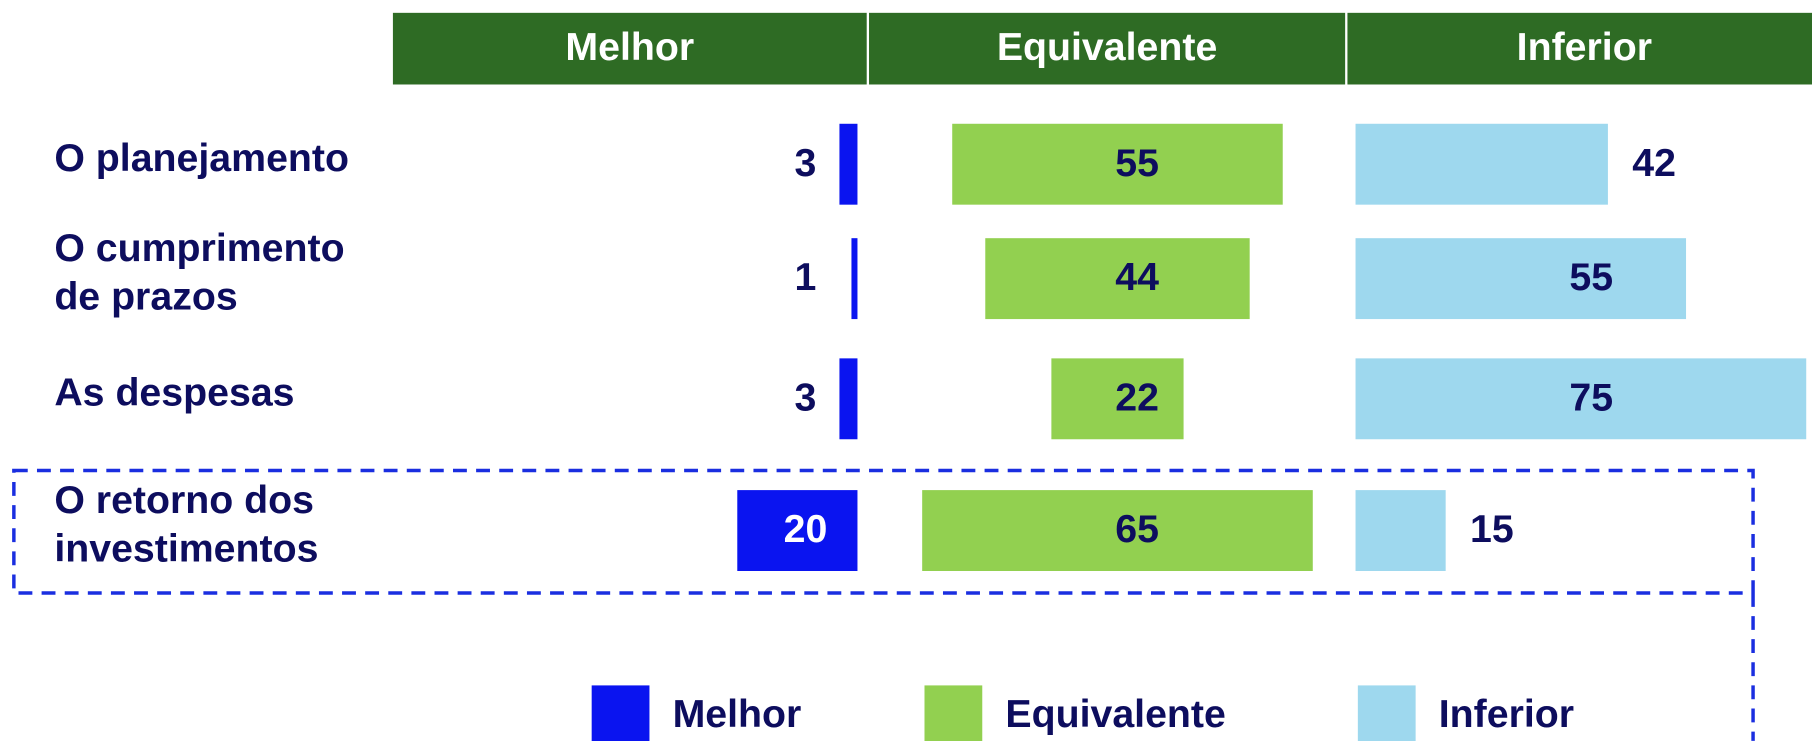 The height and width of the screenshot is (741, 1812). I want to click on category-label: As despesas, so click(174, 393).